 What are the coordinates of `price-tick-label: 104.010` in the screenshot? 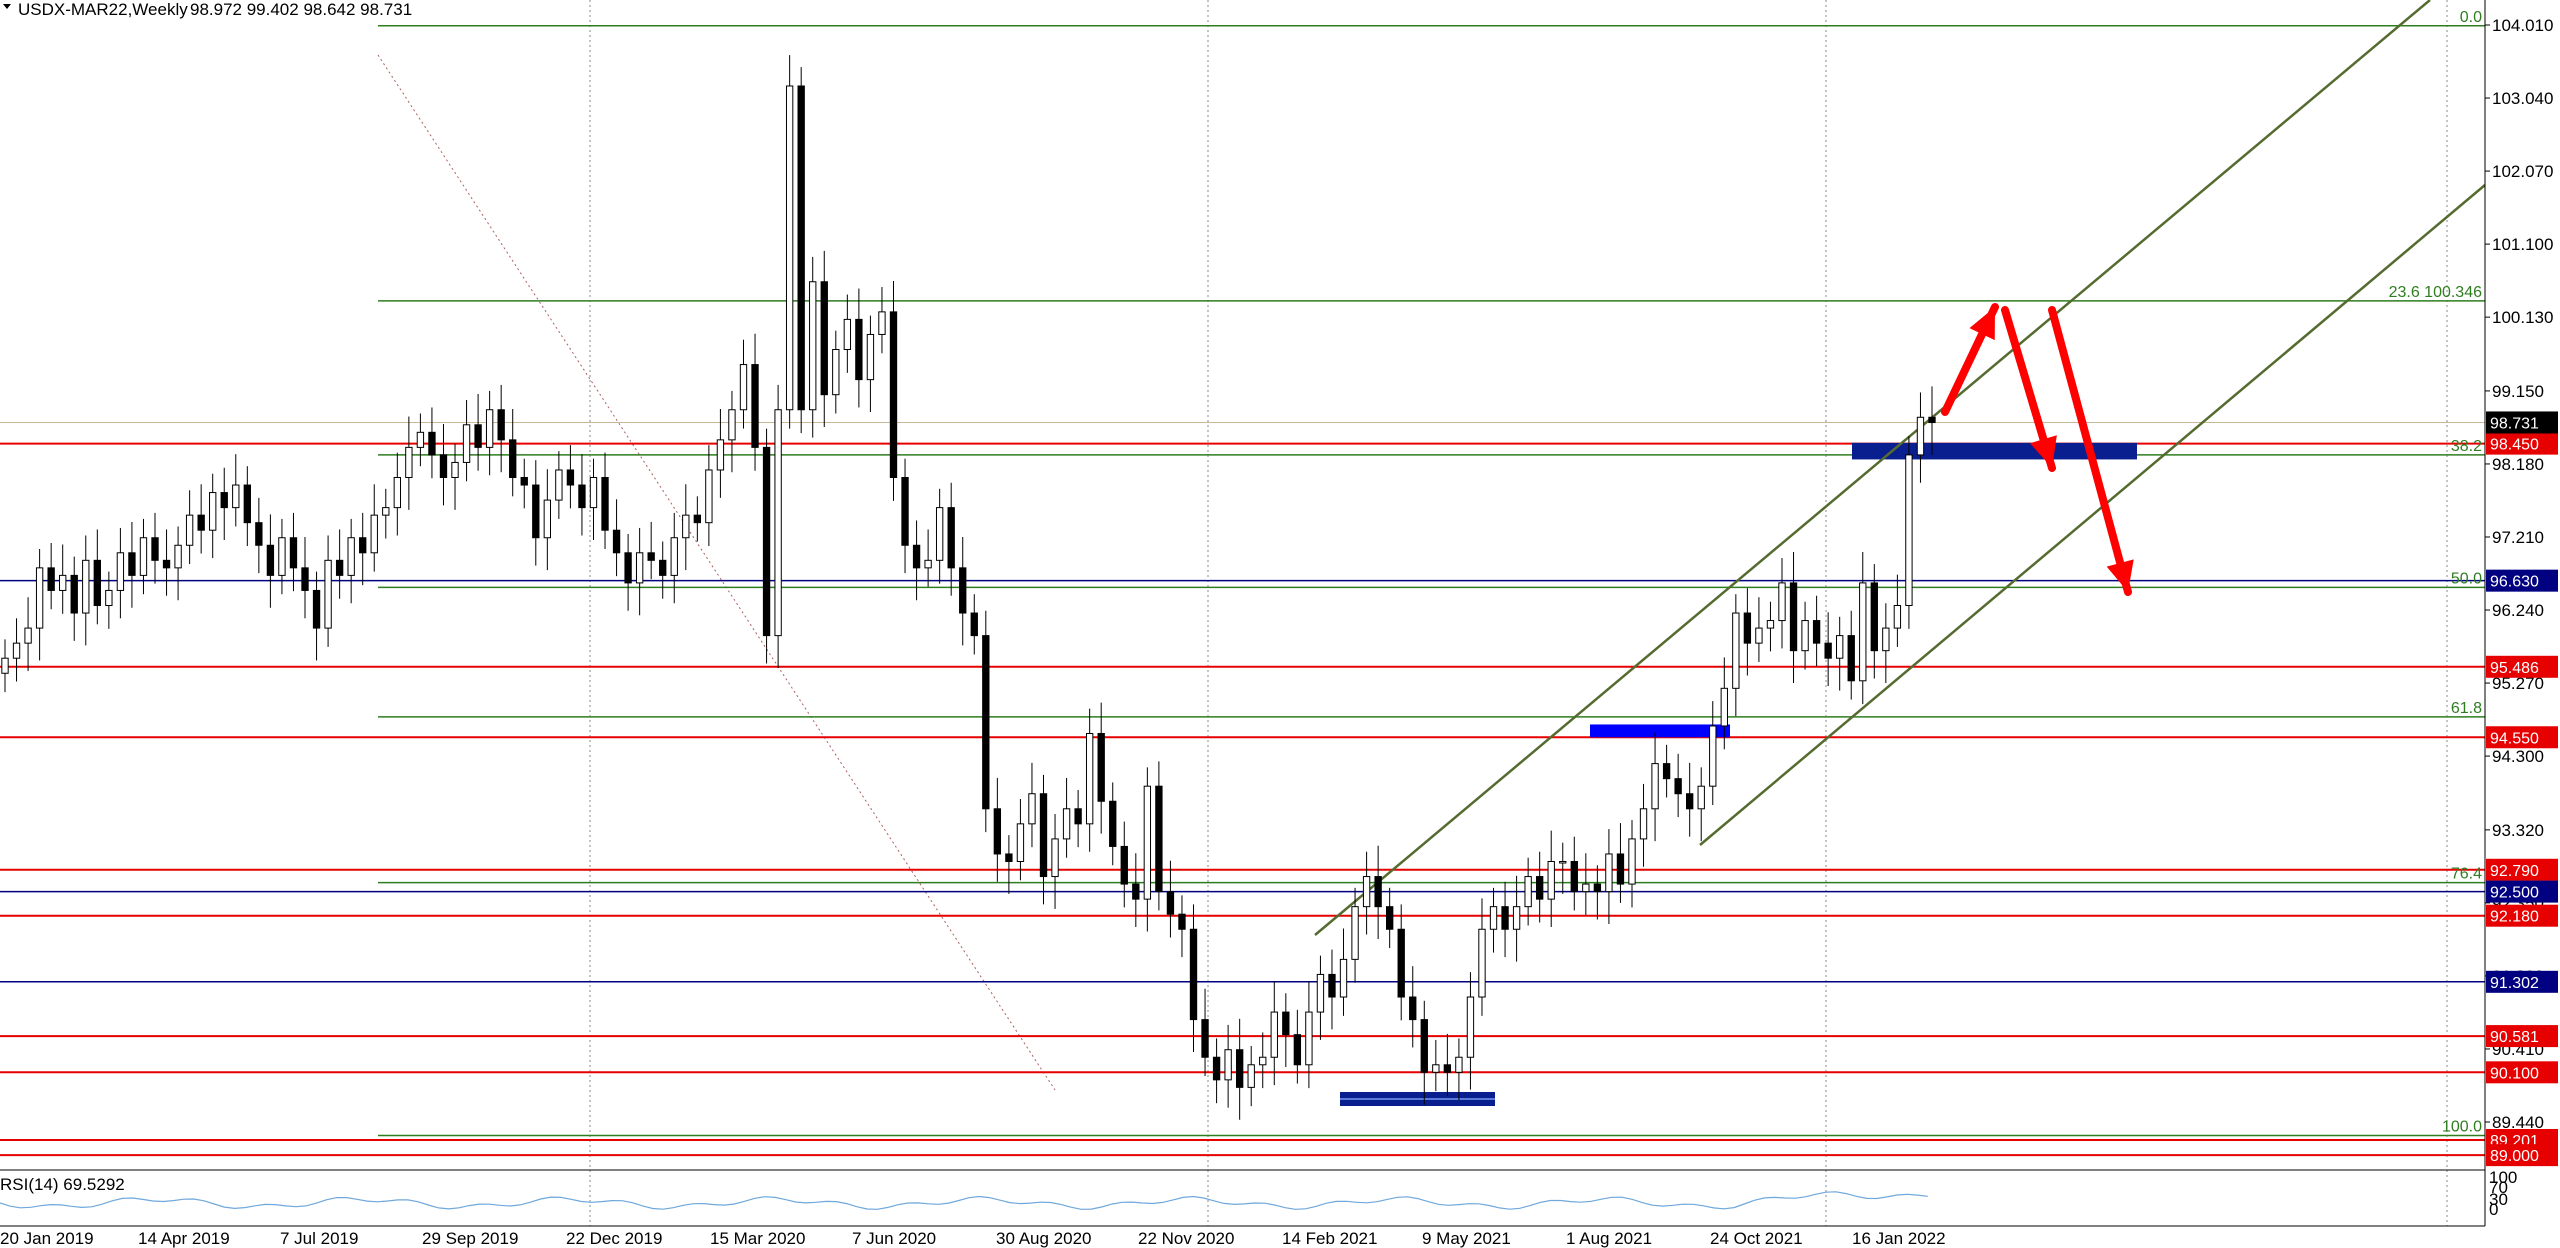 It's located at (2522, 25).